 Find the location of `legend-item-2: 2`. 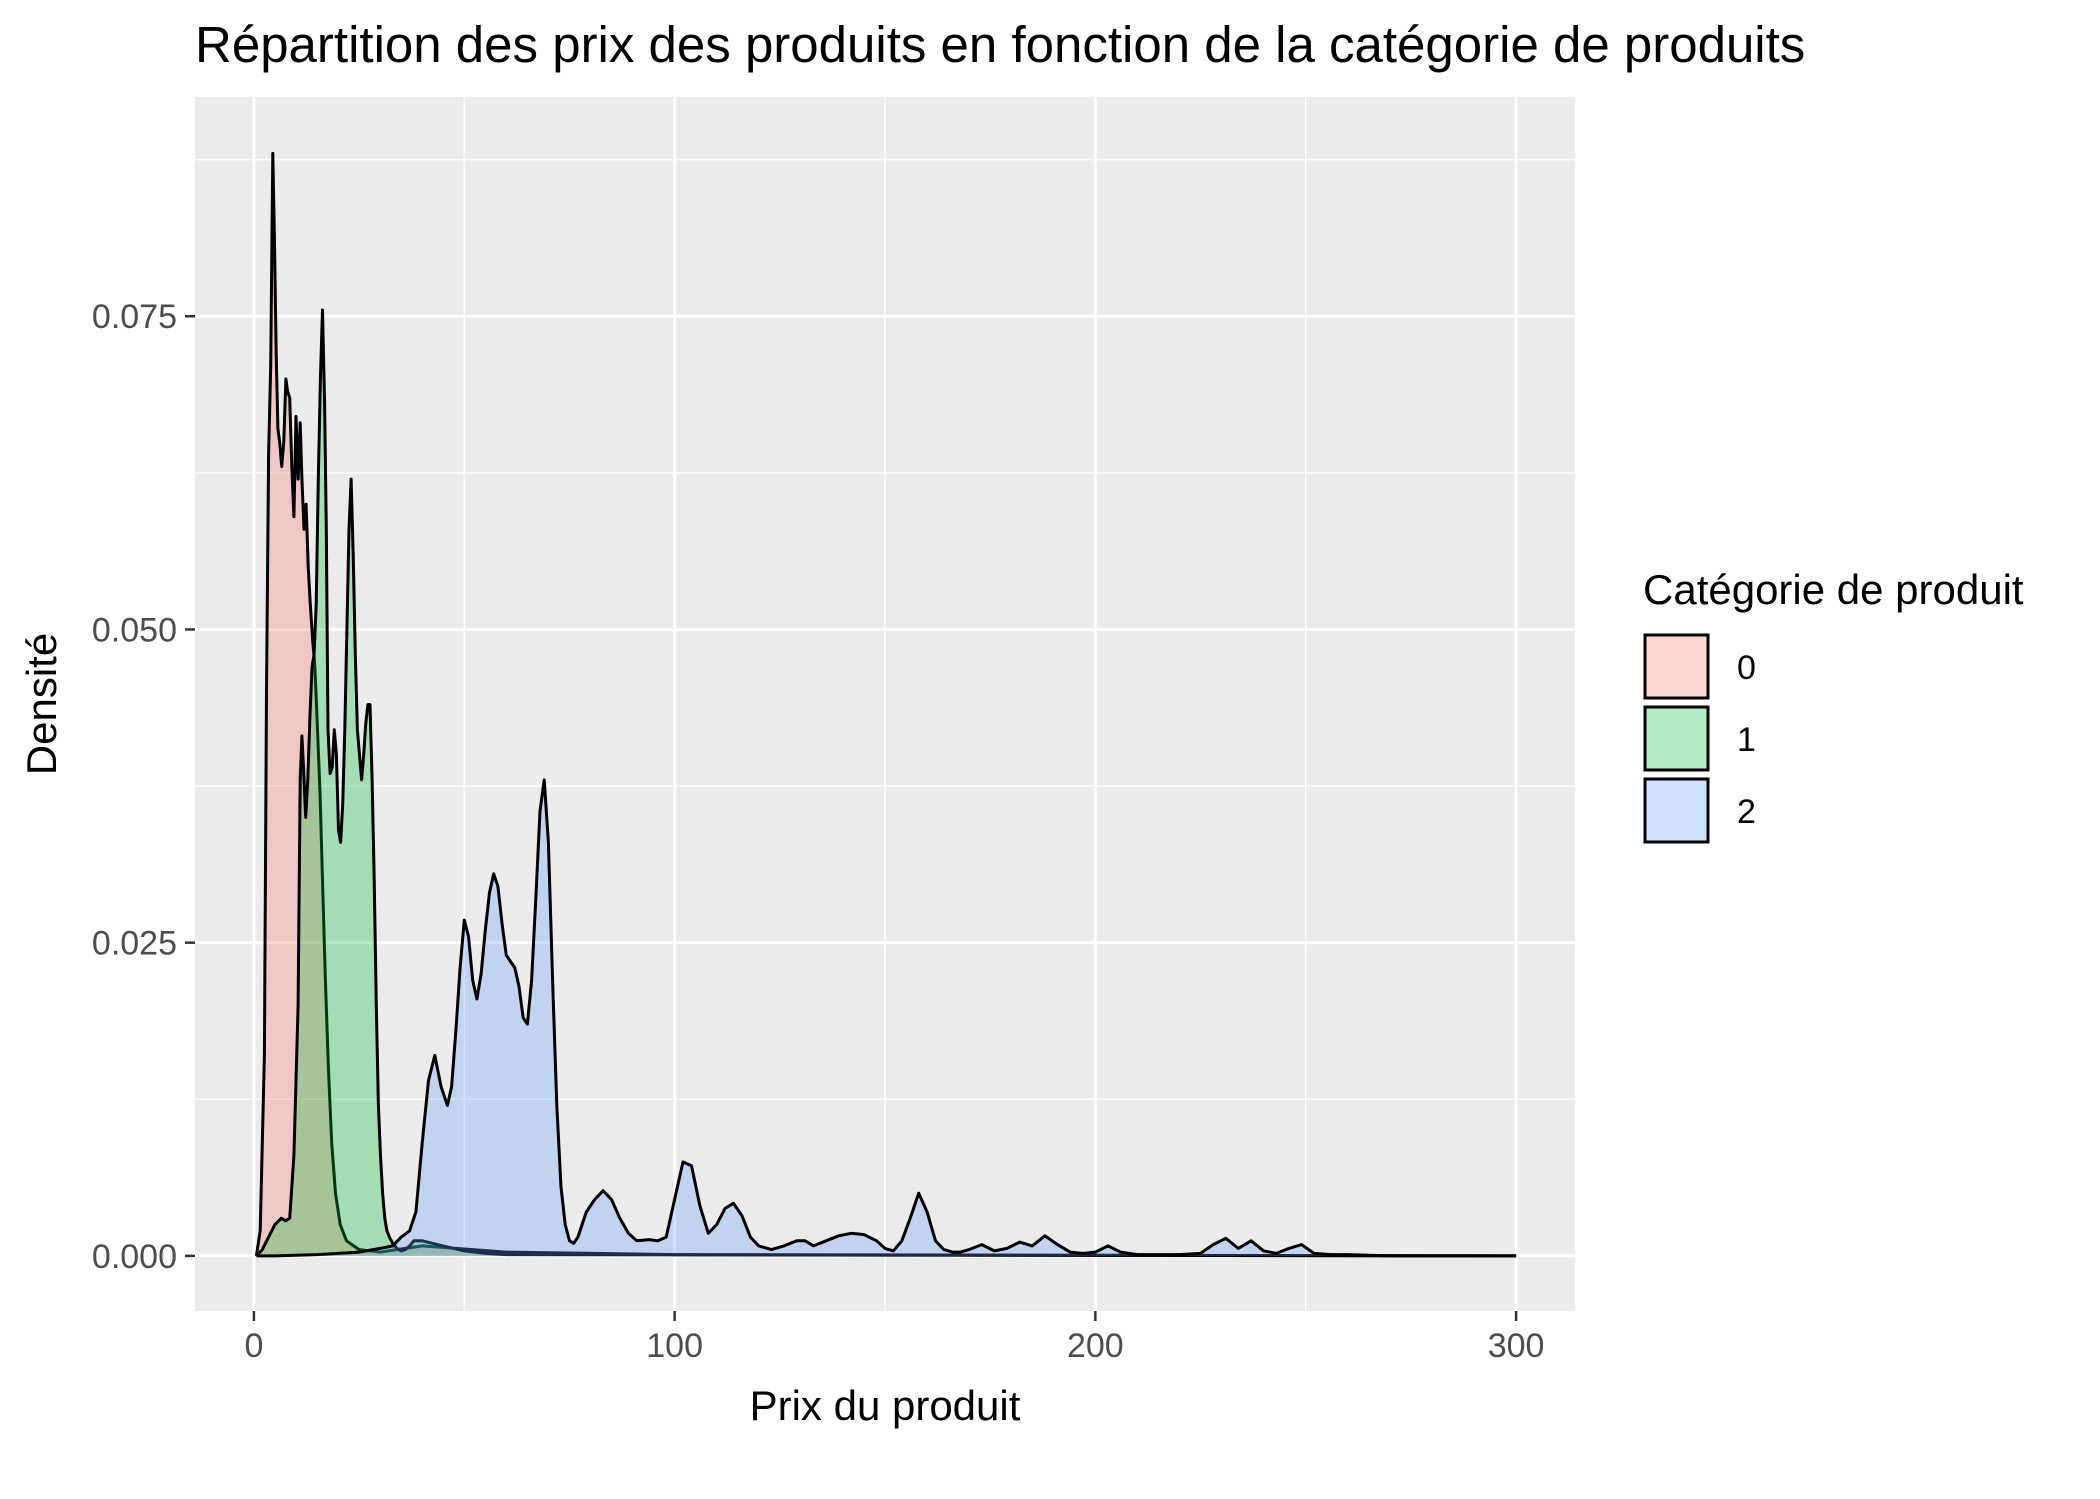

legend-item-2: 2 is located at coordinates (1699, 810).